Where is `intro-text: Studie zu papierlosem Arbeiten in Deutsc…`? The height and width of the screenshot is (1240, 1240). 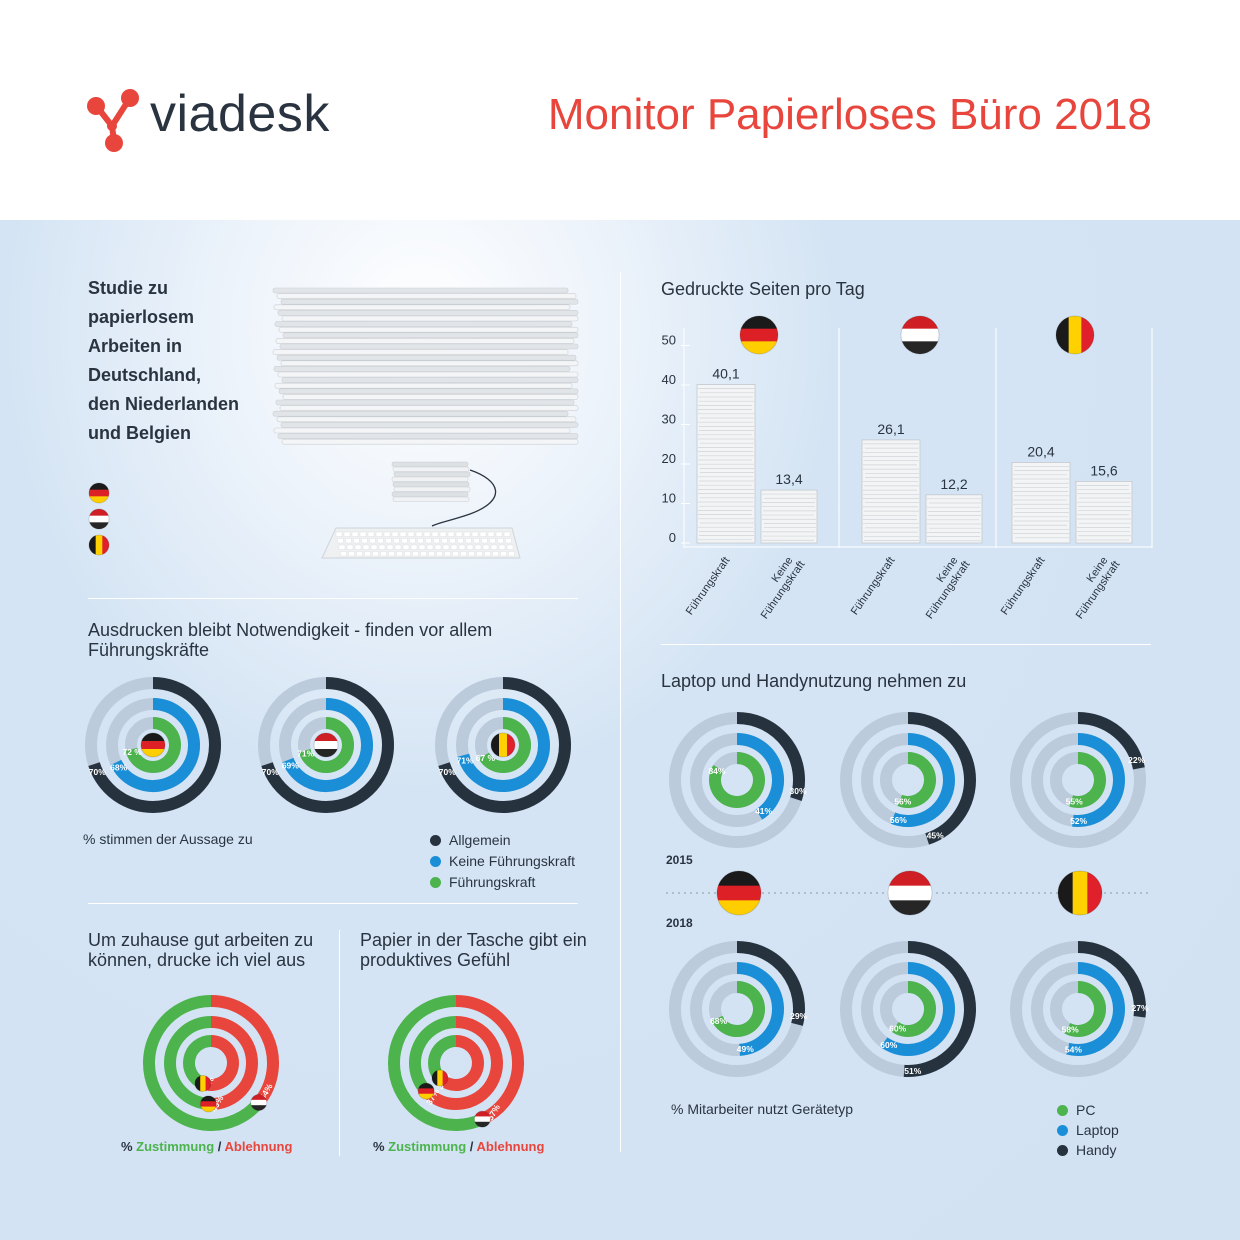
intro-text: Studie zu papierlosem Arbeiten in Deutsc… is located at coordinates (183, 361).